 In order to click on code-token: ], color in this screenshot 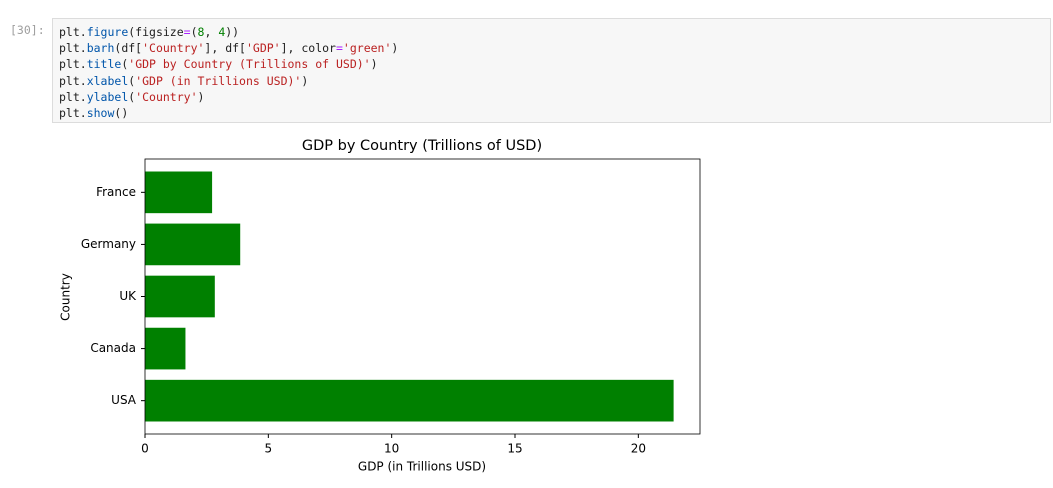, I will do `click(308, 48)`.